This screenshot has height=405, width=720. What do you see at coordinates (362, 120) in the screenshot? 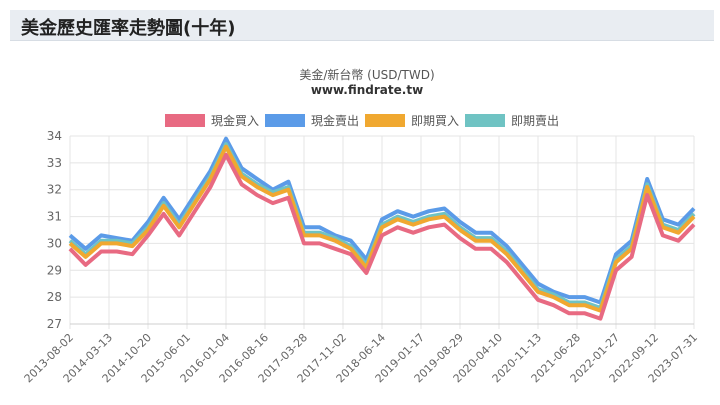
I see `chart-legend: 現金買入 現金賣出 即期買入 即期賣出` at bounding box center [362, 120].